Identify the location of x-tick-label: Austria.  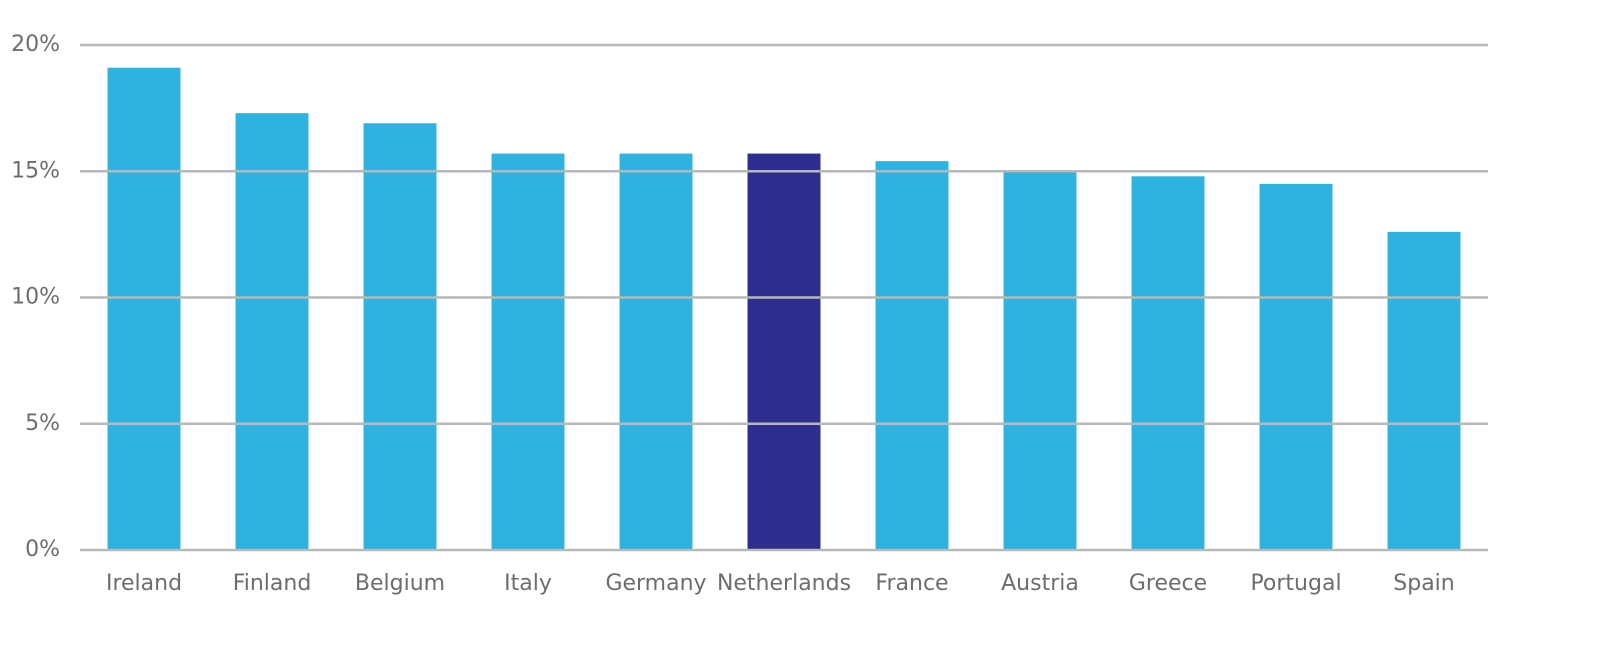
(1040, 583).